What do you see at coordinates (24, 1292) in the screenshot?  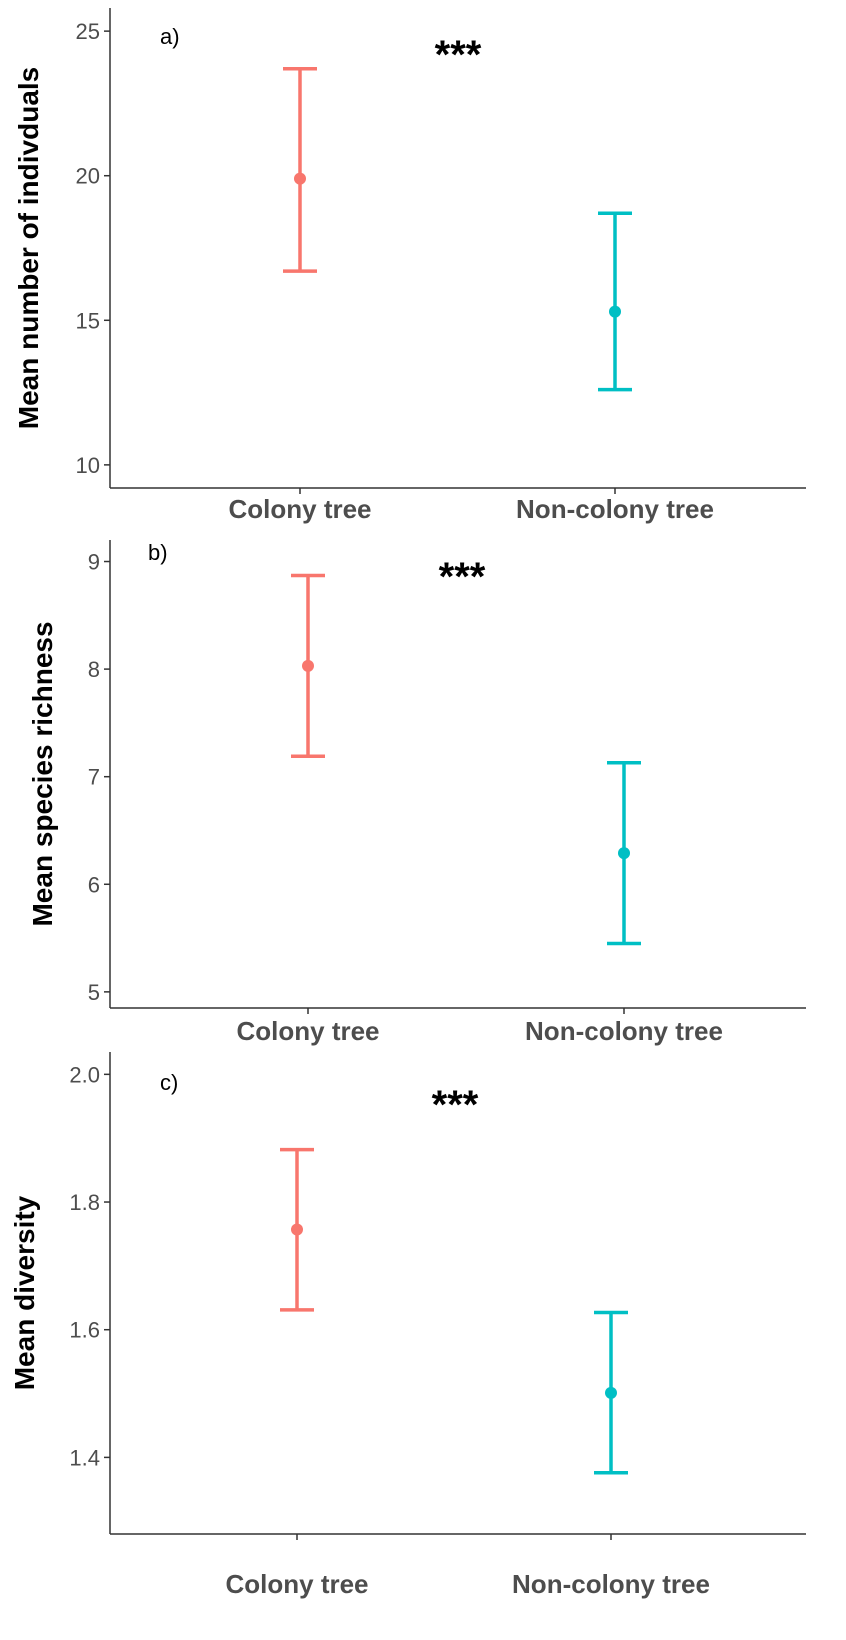 I see `y-axis-title: Mean diversity` at bounding box center [24, 1292].